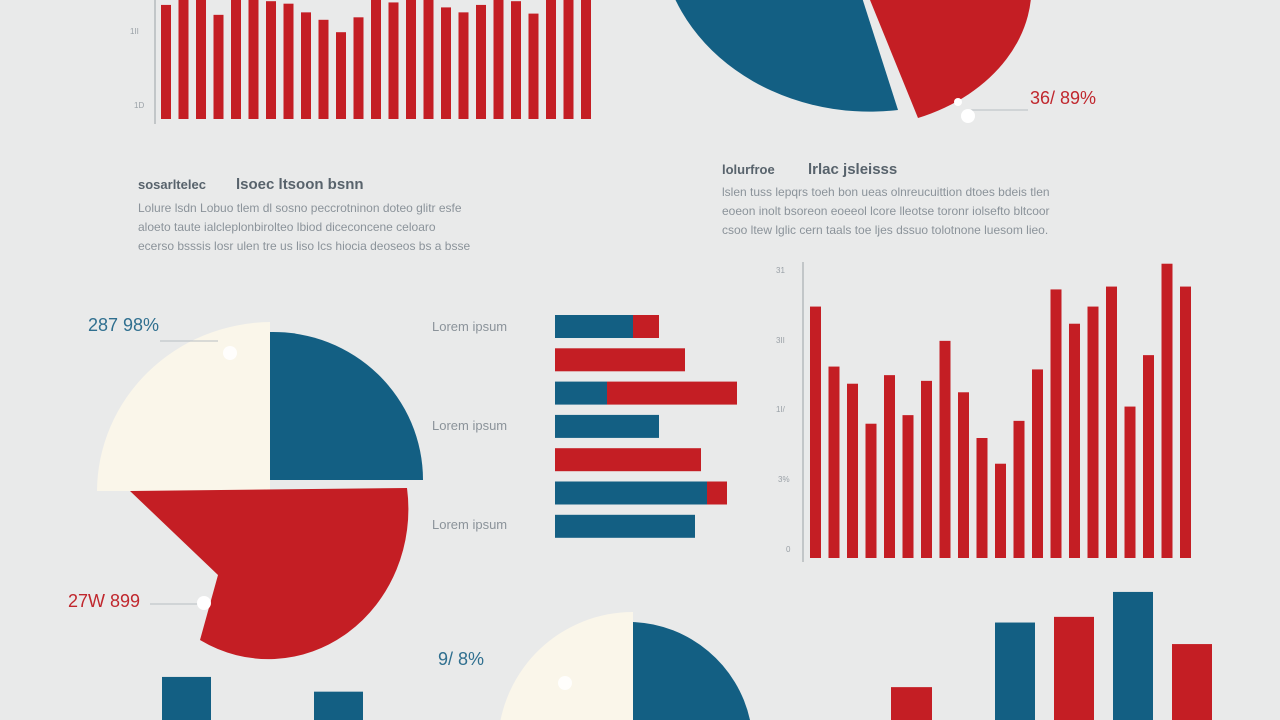 The width and height of the screenshot is (1280, 720). Describe the element at coordinates (104, 601) in the screenshot. I see `percent-label: 27W 899` at that location.